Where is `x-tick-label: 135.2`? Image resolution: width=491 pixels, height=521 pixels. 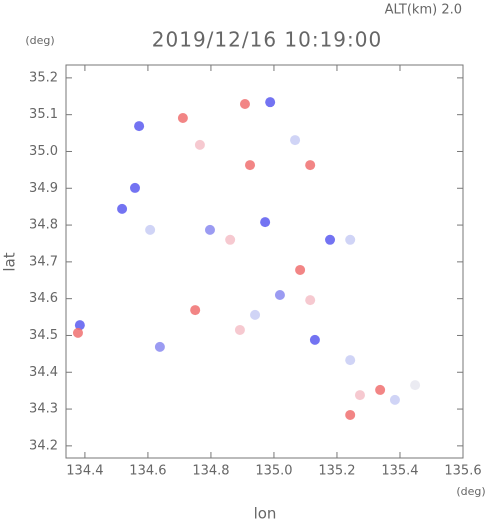
x-tick-label: 135.2 is located at coordinates (336, 471).